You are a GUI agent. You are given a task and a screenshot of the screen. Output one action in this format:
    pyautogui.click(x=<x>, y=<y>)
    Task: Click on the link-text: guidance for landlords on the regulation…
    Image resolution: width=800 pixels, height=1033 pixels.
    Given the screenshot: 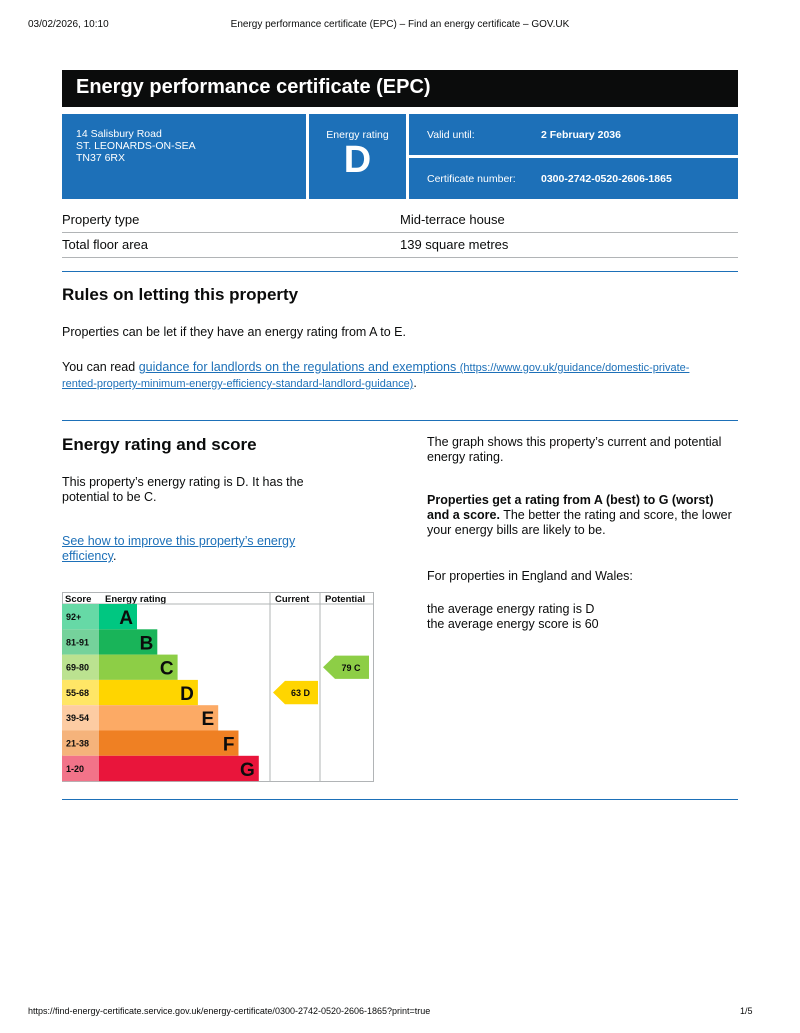 What is the action you would take?
    pyautogui.click(x=297, y=367)
    